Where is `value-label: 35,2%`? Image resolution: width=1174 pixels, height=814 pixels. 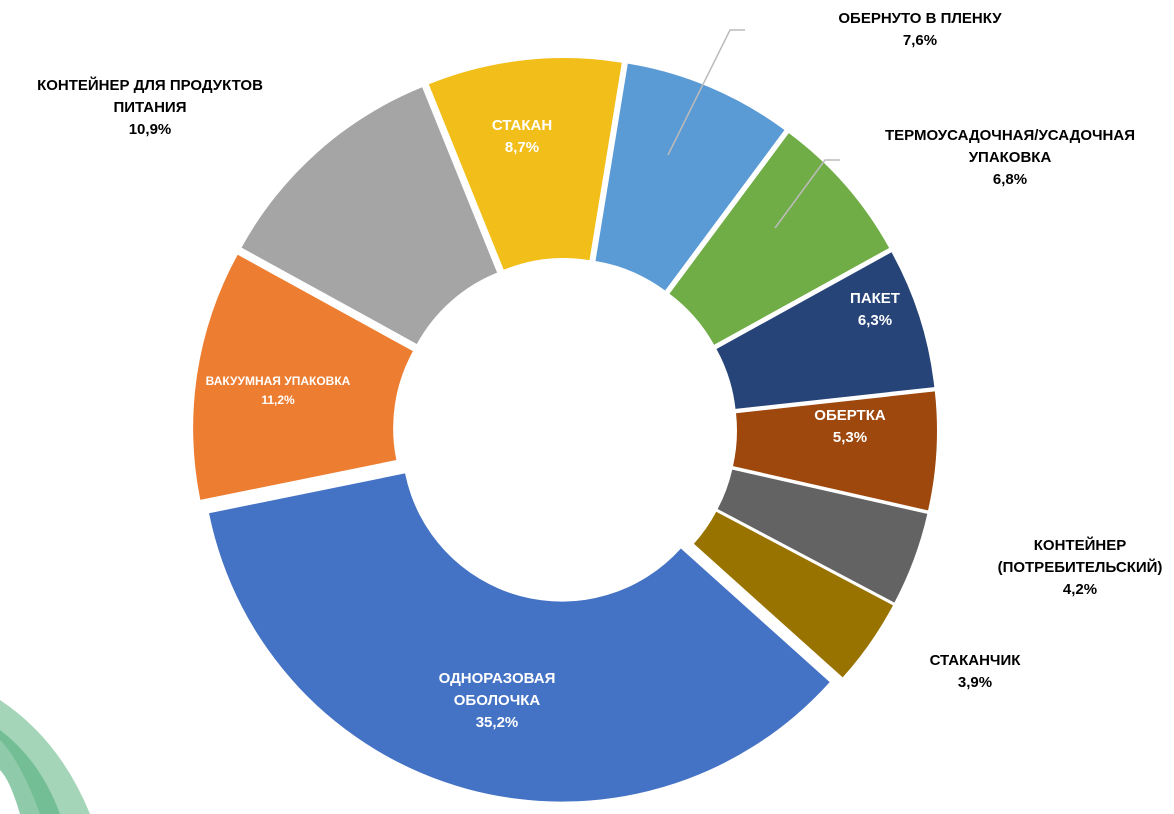
value-label: 35,2% is located at coordinates (497, 722).